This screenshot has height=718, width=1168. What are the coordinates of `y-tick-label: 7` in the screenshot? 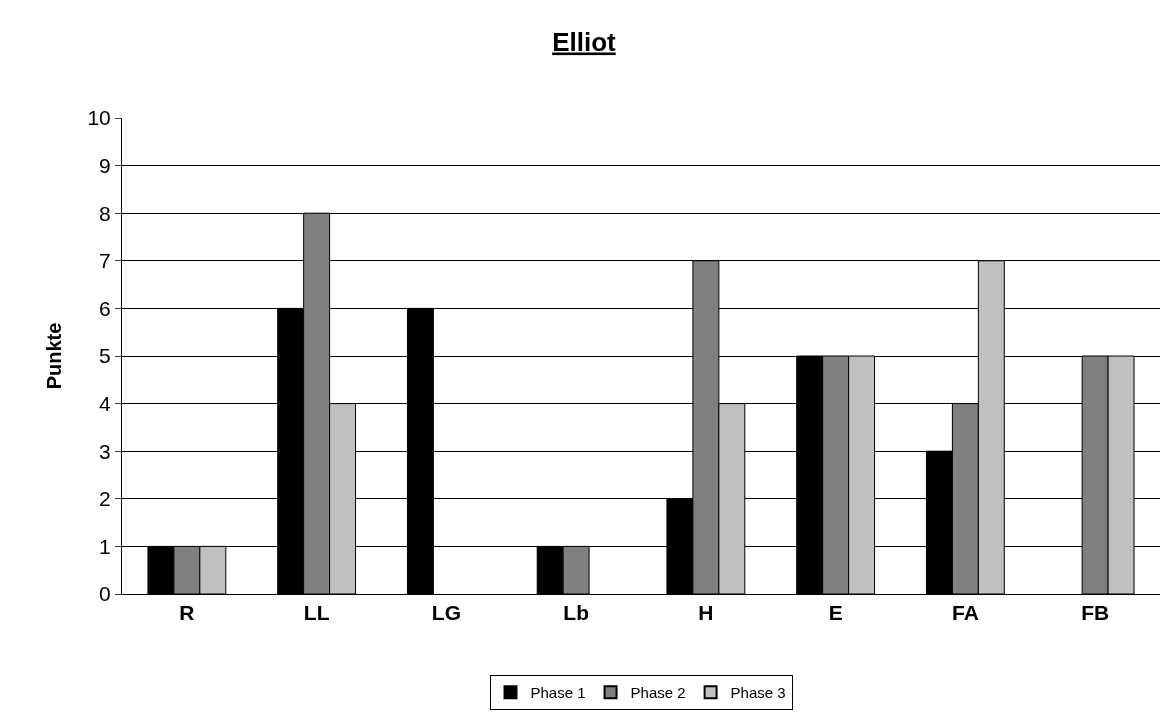 It's located at (105, 261).